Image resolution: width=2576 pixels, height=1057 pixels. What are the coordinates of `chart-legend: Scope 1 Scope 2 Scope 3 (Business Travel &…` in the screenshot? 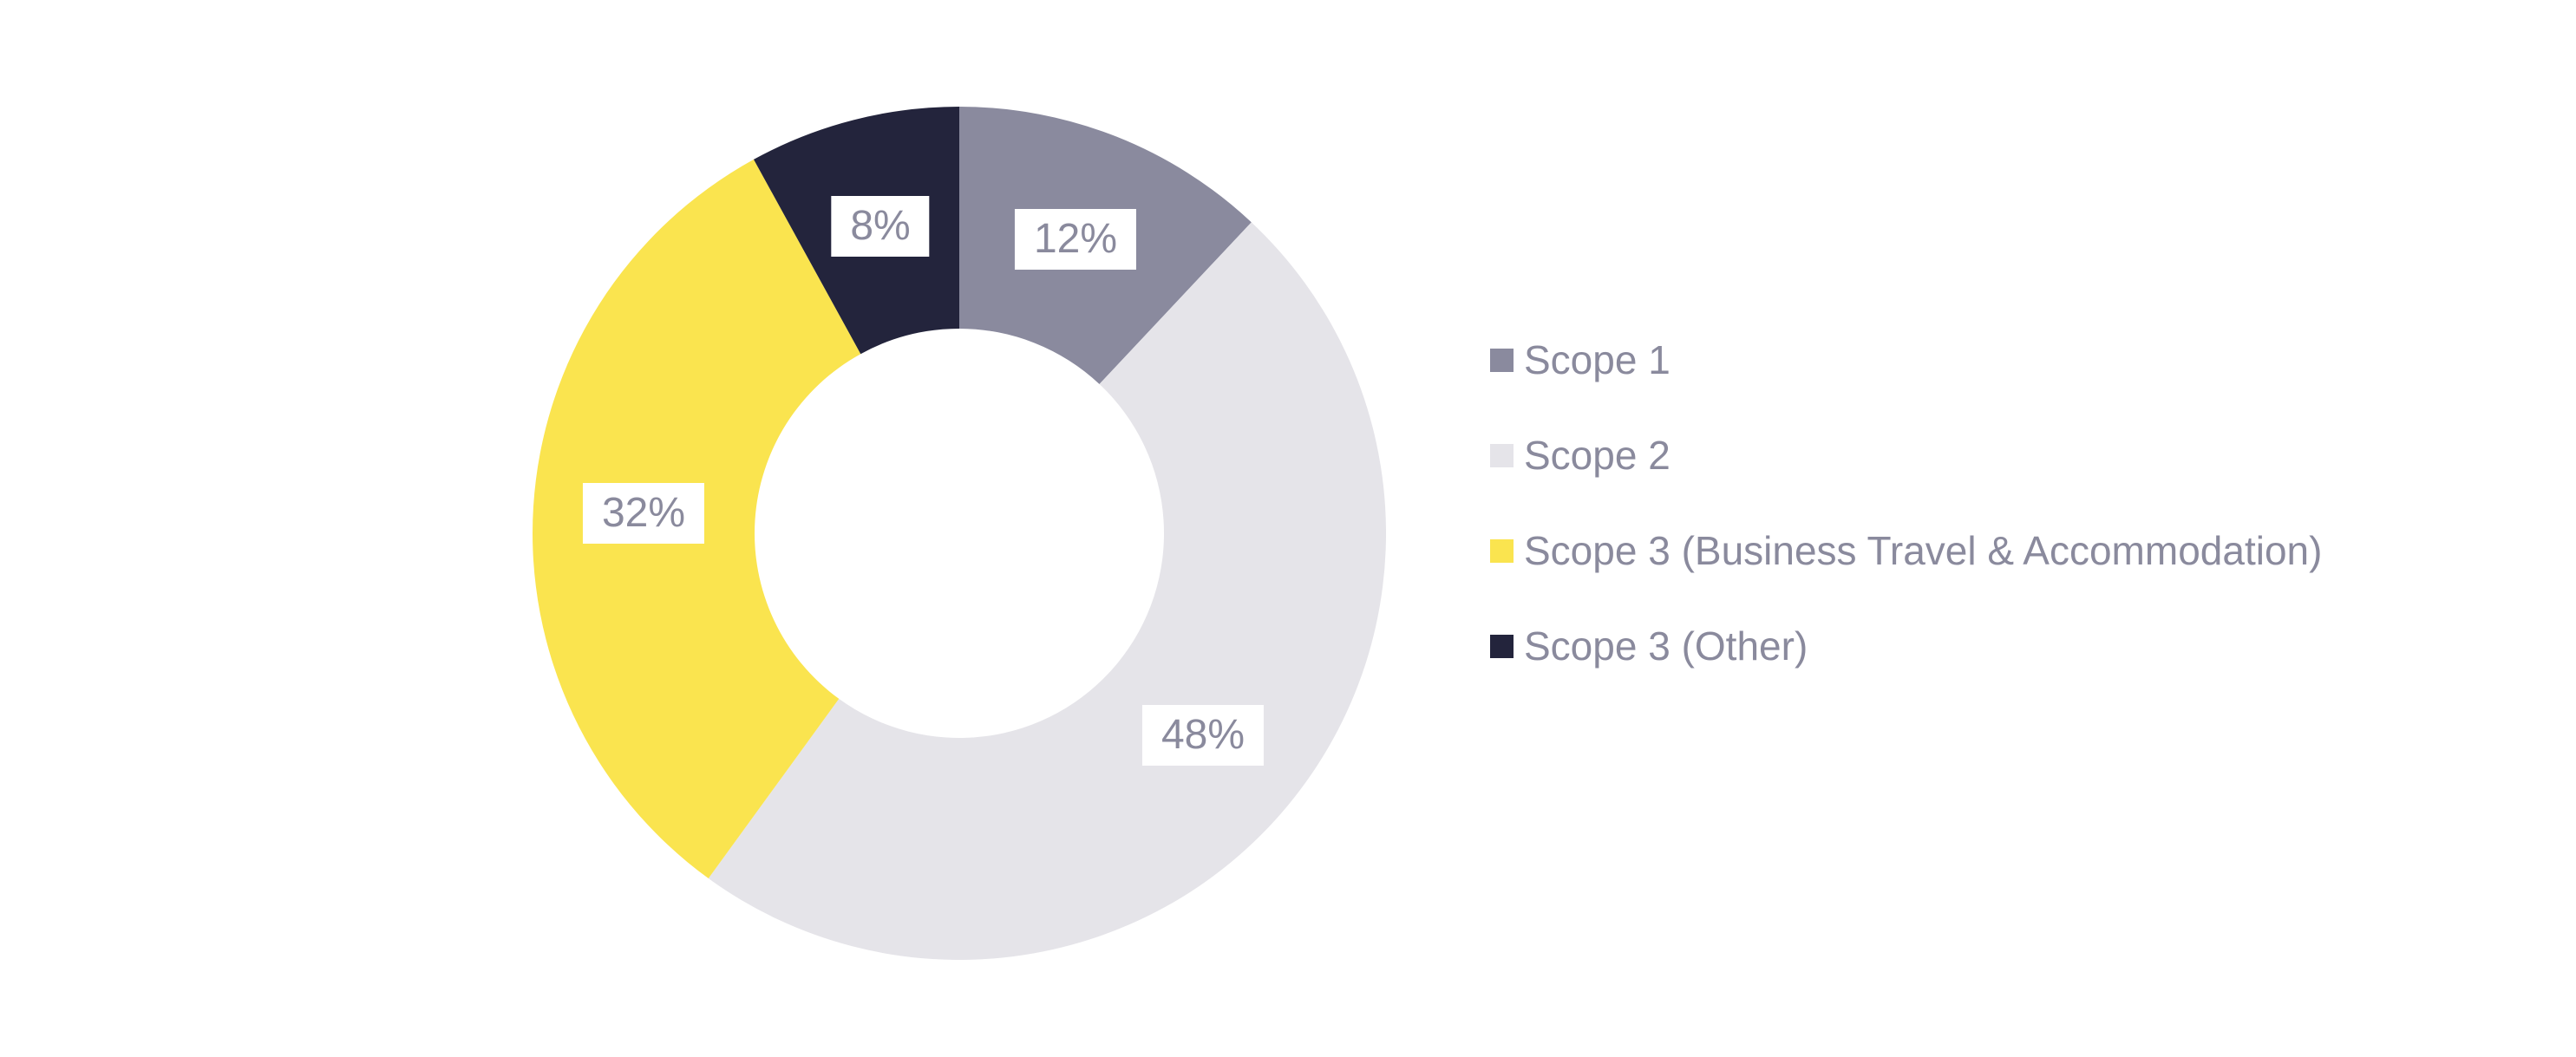 It's located at (1906, 503).